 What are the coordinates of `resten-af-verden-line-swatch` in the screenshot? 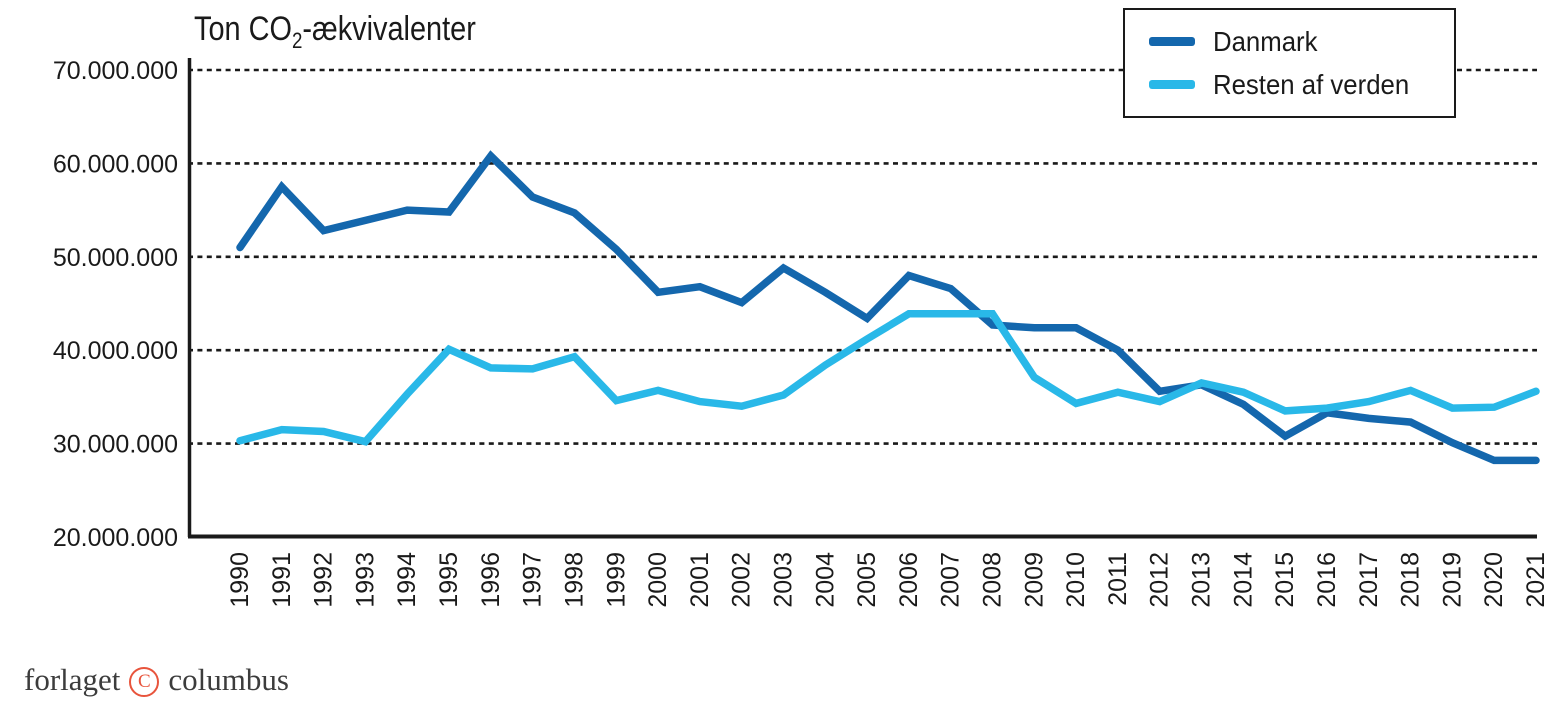 It's located at (1172, 84).